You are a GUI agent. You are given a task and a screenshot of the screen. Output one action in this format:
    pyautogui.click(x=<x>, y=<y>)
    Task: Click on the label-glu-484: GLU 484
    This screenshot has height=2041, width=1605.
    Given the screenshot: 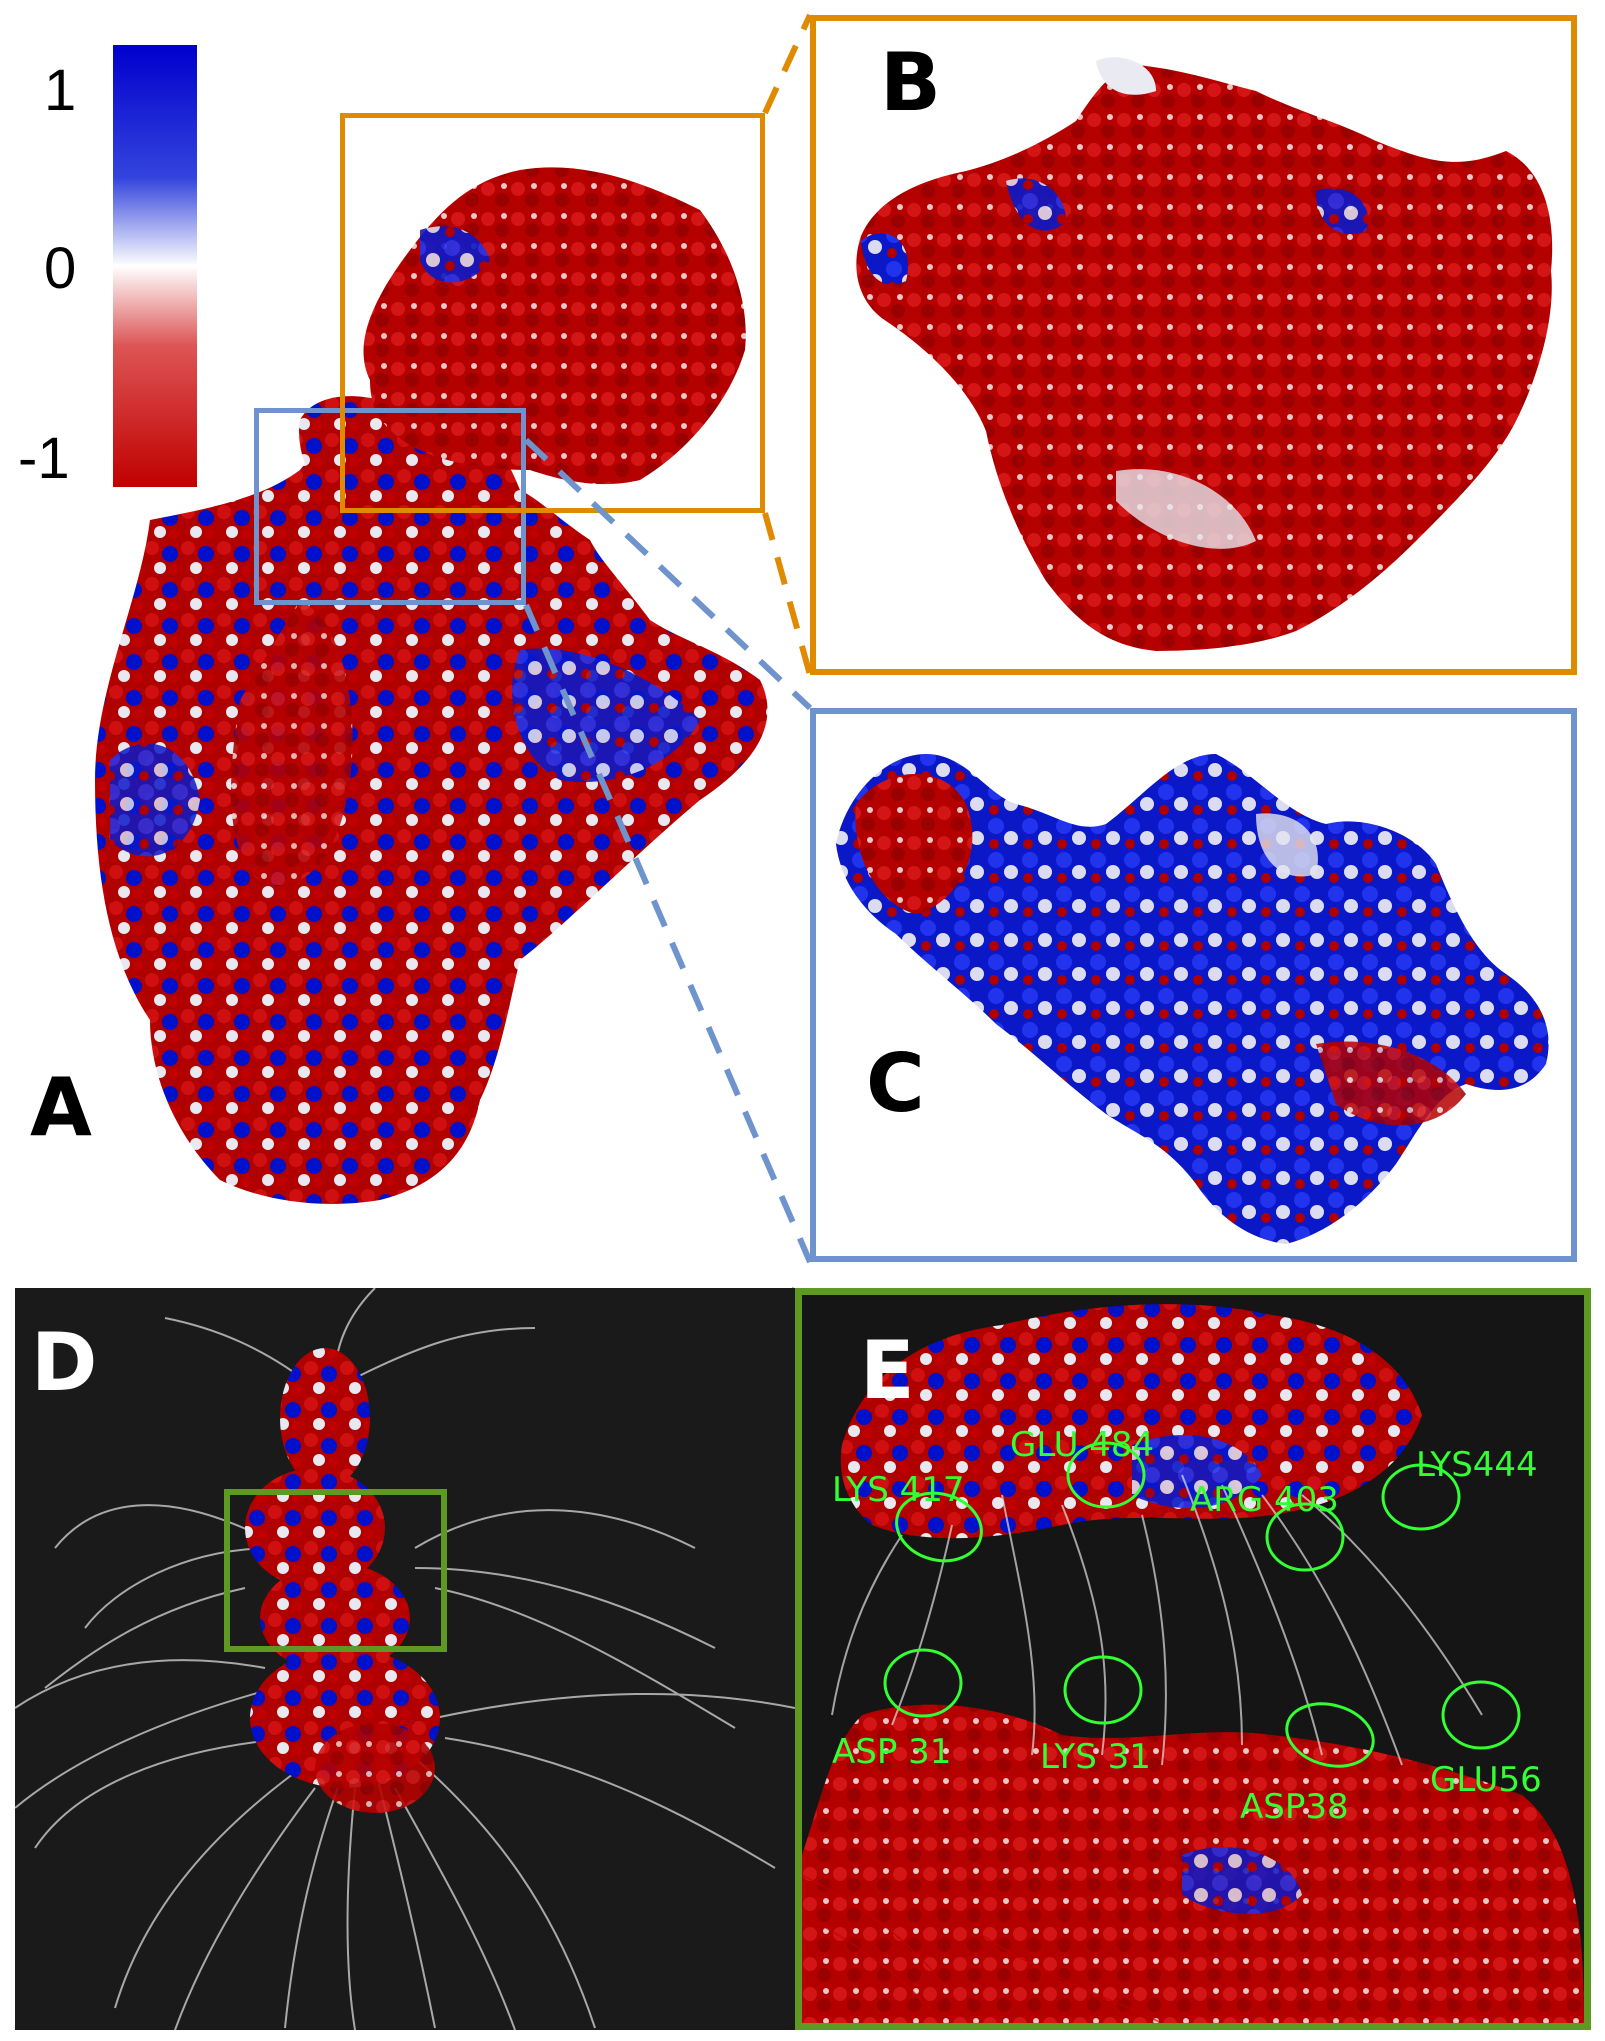 What is the action you would take?
    pyautogui.click(x=1082, y=1445)
    